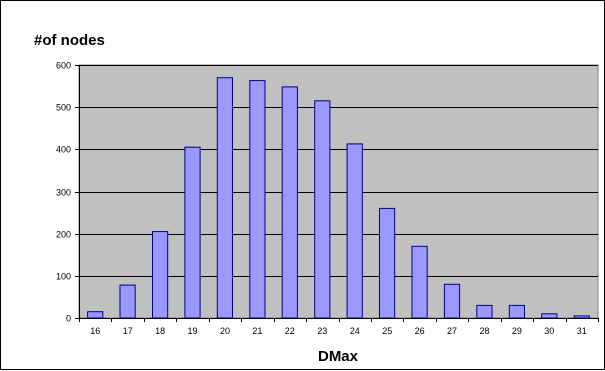 The width and height of the screenshot is (605, 371). Describe the element at coordinates (355, 331) in the screenshot. I see `x-tick-label: 24` at that location.